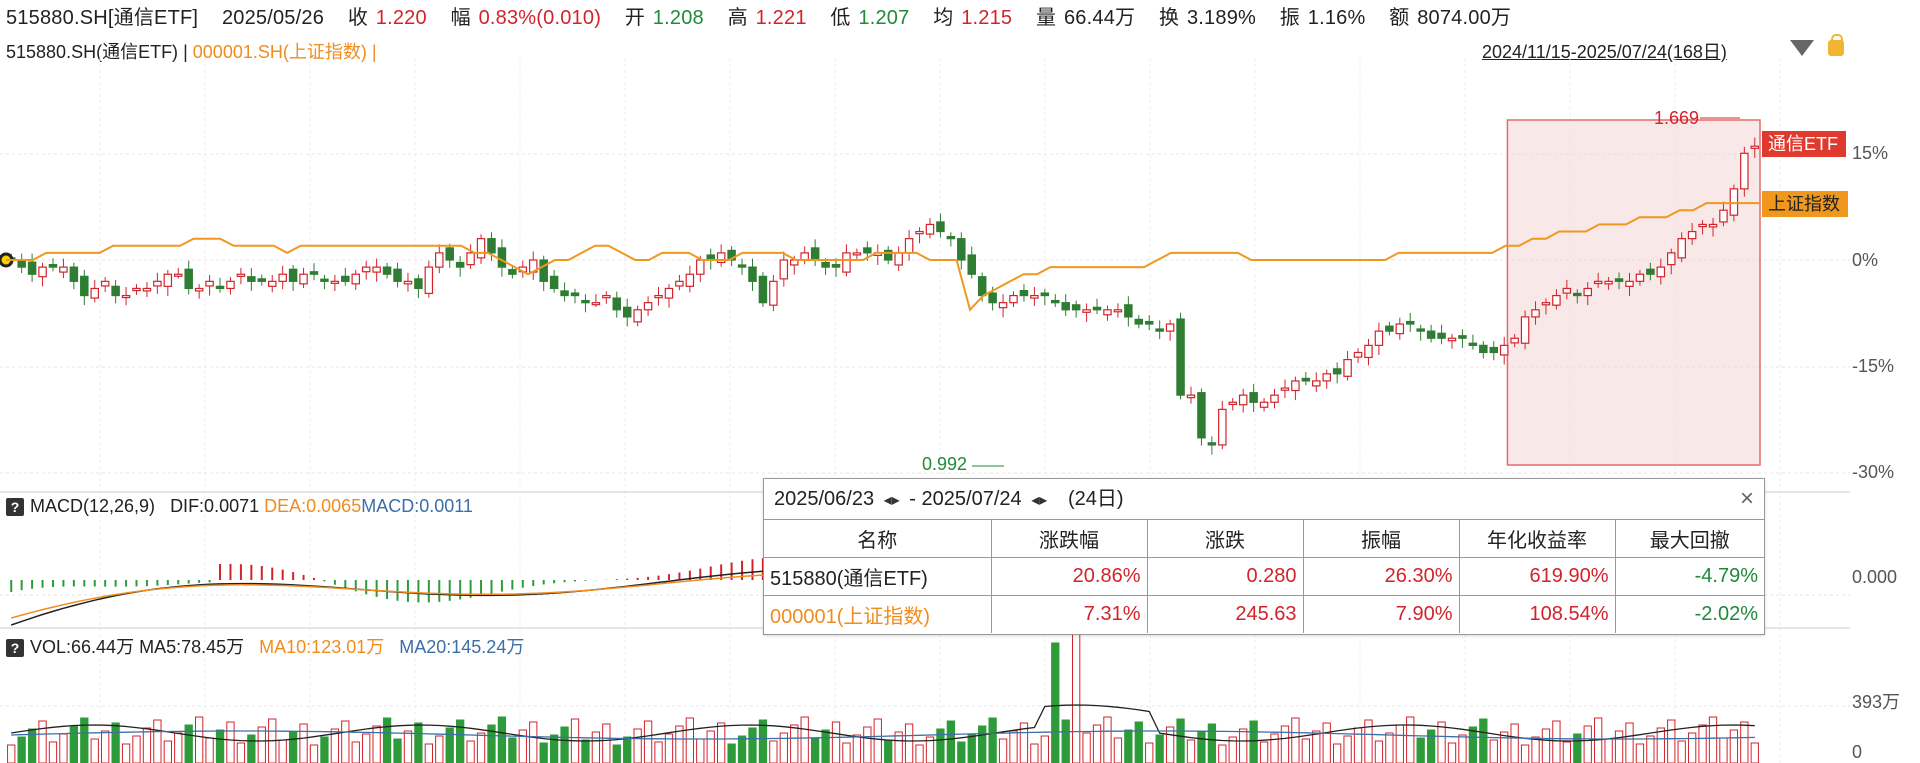 The image size is (1920, 763). I want to click on col-max-drawdown: 最大回撤, so click(1689, 538).